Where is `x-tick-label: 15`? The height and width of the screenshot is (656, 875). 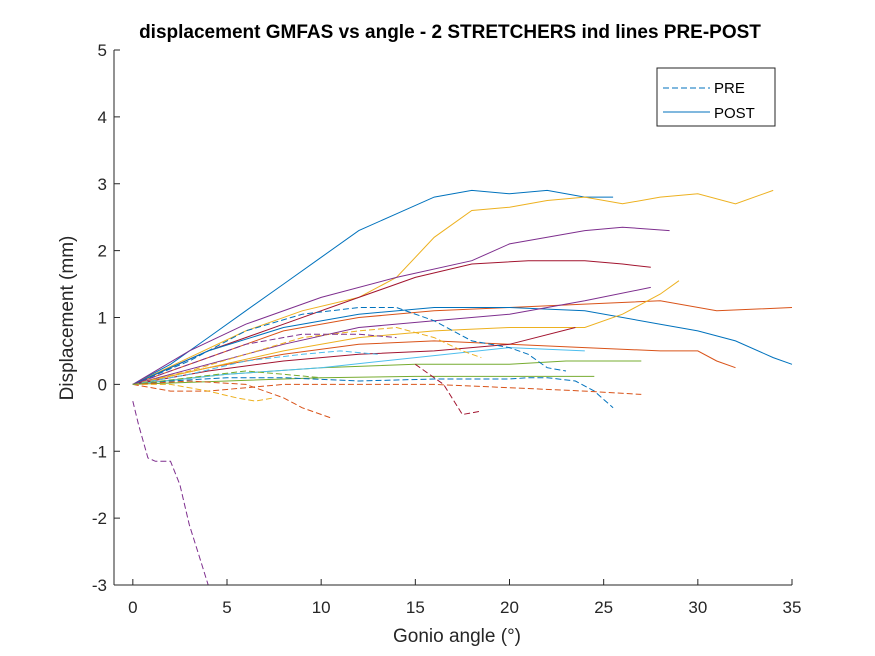
x-tick-label: 15 is located at coordinates (415, 607).